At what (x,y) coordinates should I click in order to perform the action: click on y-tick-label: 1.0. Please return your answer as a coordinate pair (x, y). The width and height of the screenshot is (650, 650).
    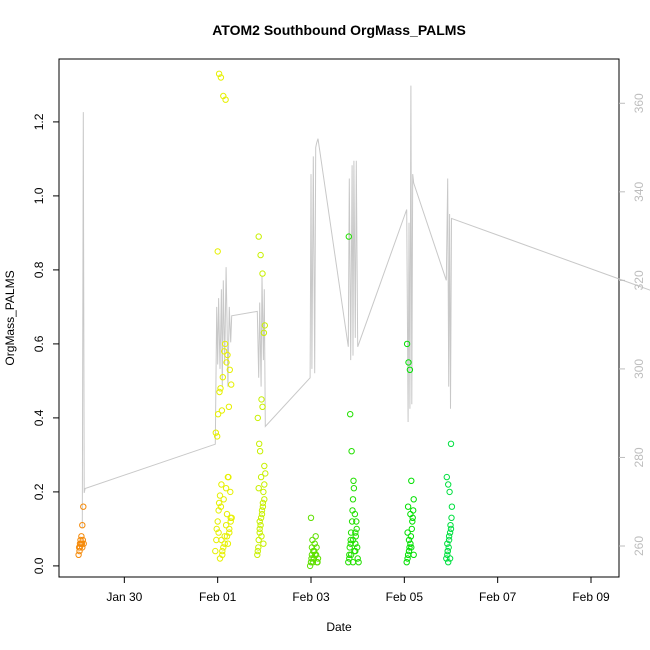
    Looking at the image, I should click on (39, 195).